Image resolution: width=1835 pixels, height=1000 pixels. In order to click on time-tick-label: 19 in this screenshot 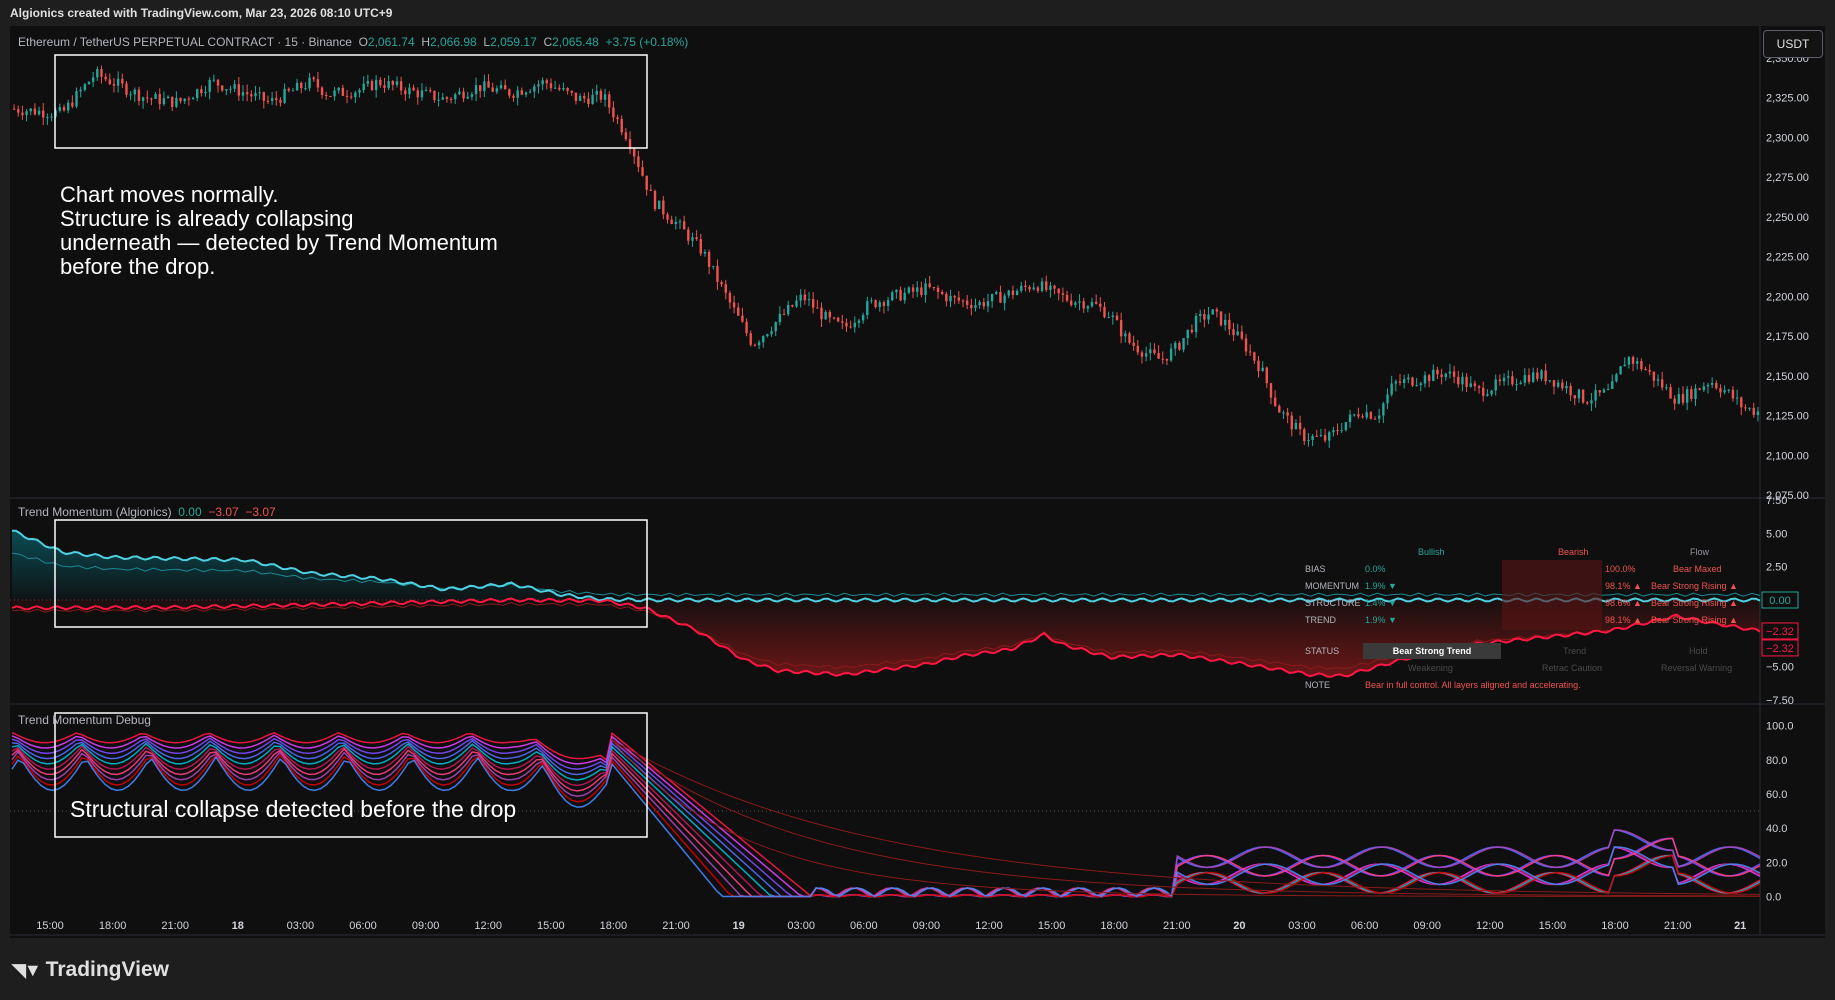, I will do `click(738, 926)`.